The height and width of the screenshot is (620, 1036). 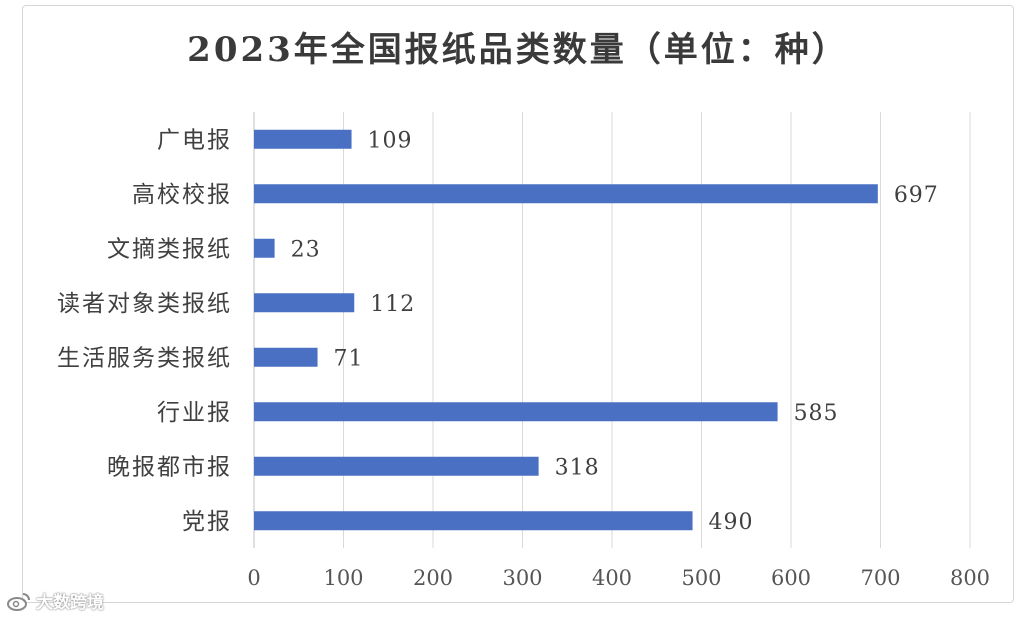 I want to click on watermark-text: 大数跨境, so click(x=70, y=603).